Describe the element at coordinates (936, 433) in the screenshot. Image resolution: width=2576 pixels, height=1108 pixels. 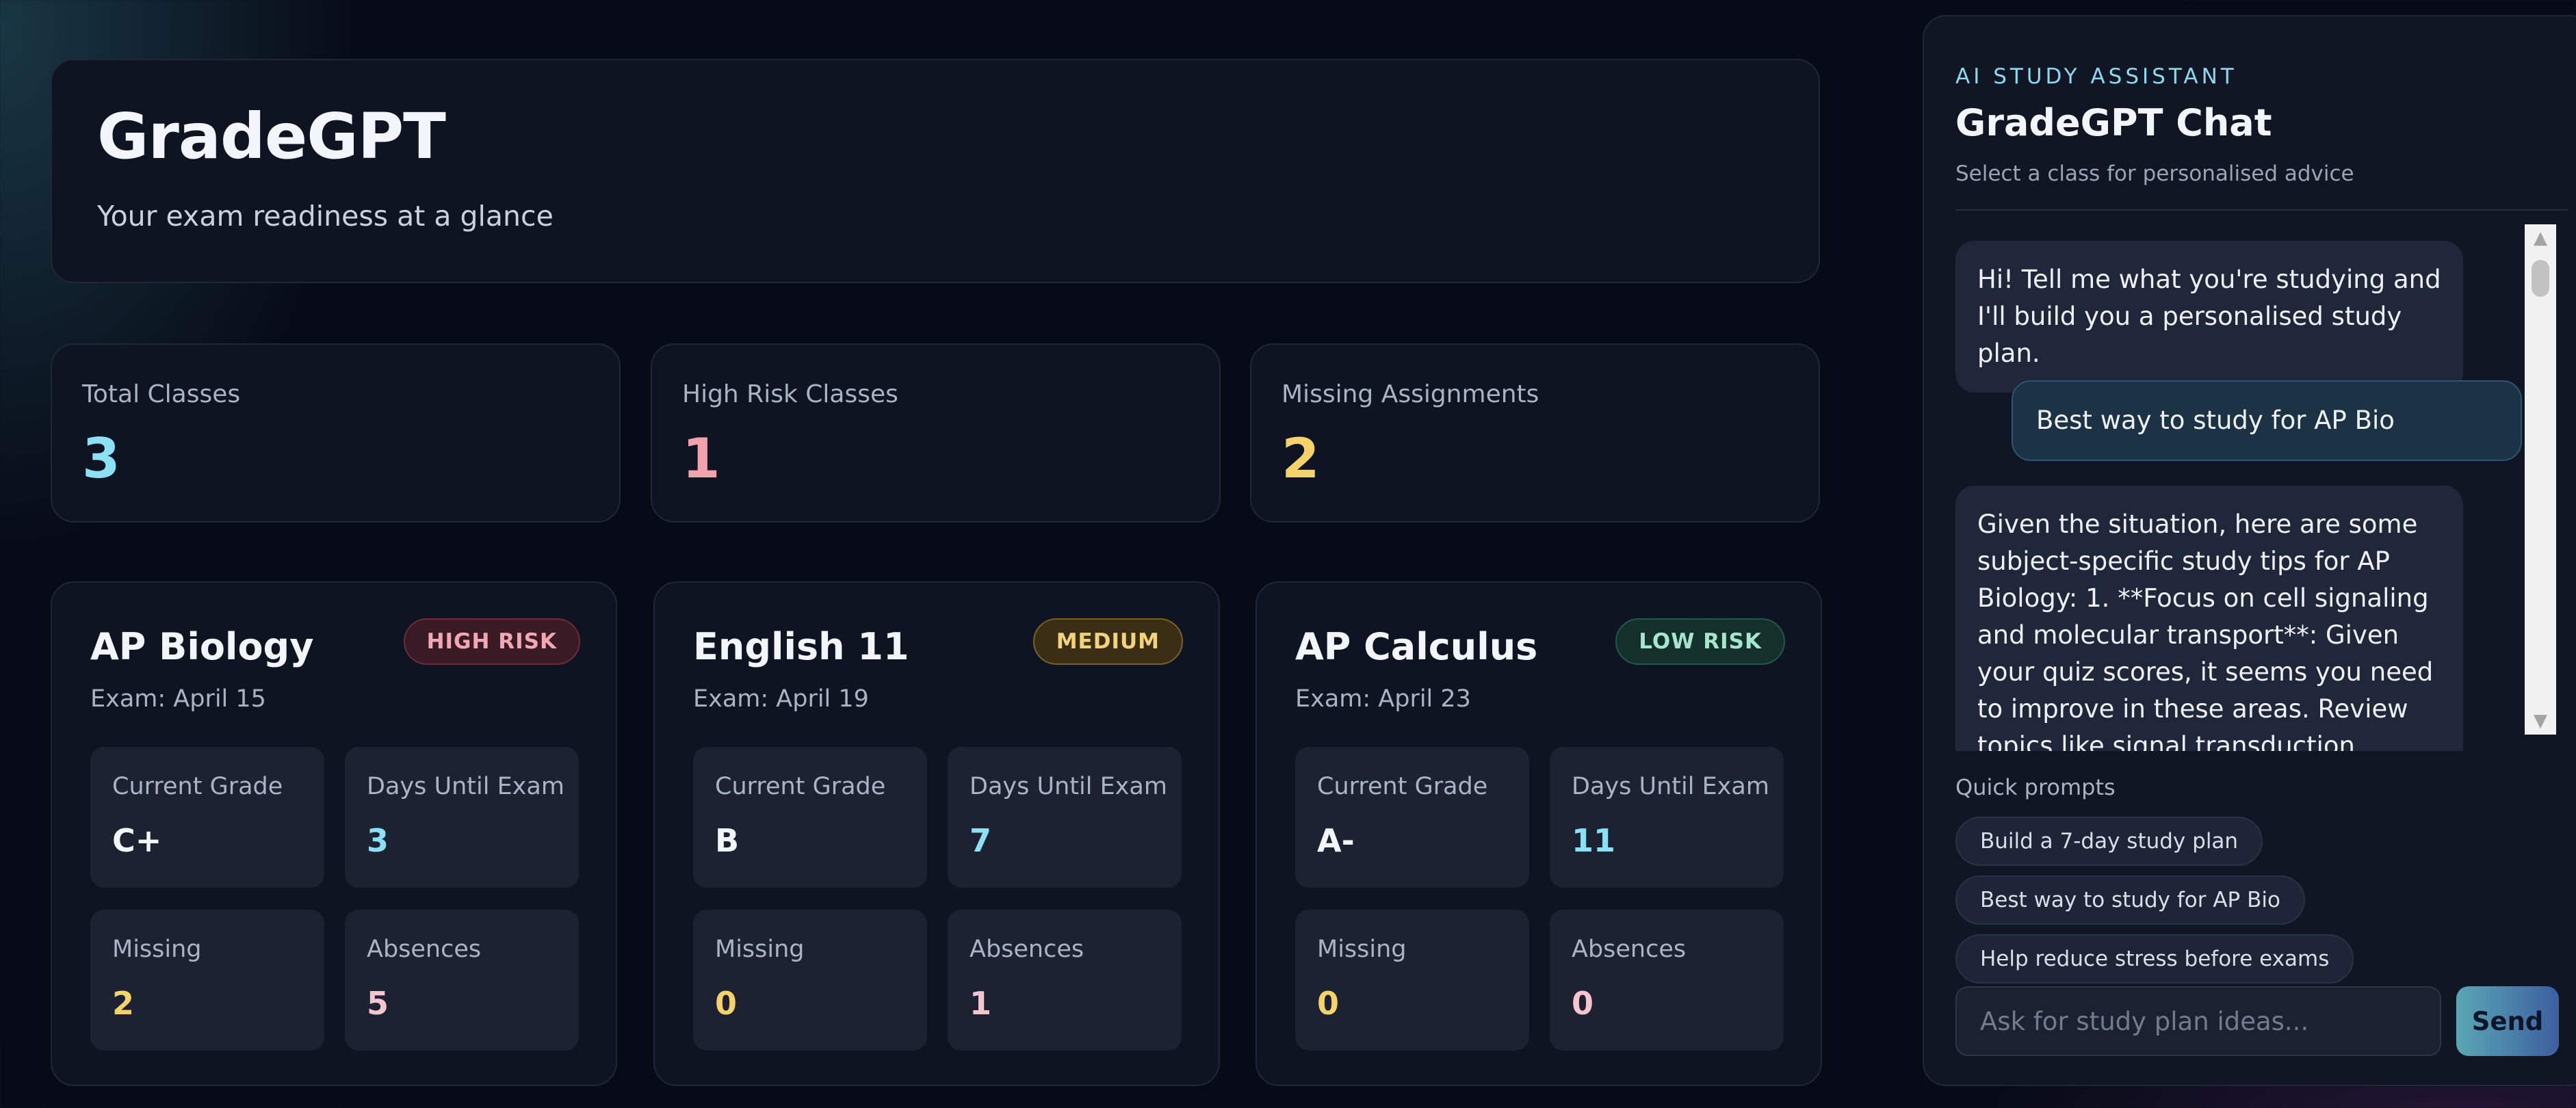
I see `stat-card-high-risk: High Risk Classes 1` at that location.